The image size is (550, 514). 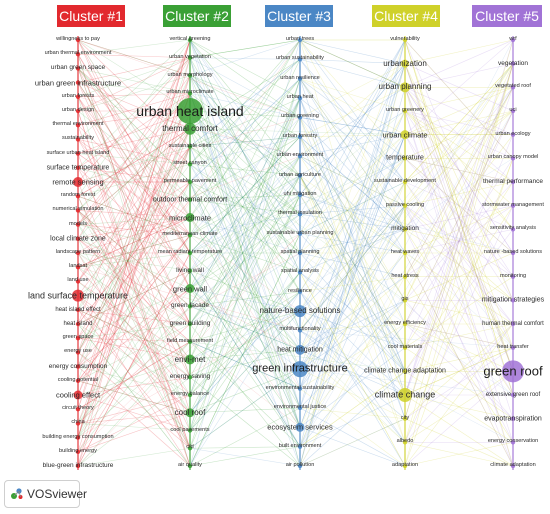 I want to click on term-label: energy conservation, so click(x=513, y=441).